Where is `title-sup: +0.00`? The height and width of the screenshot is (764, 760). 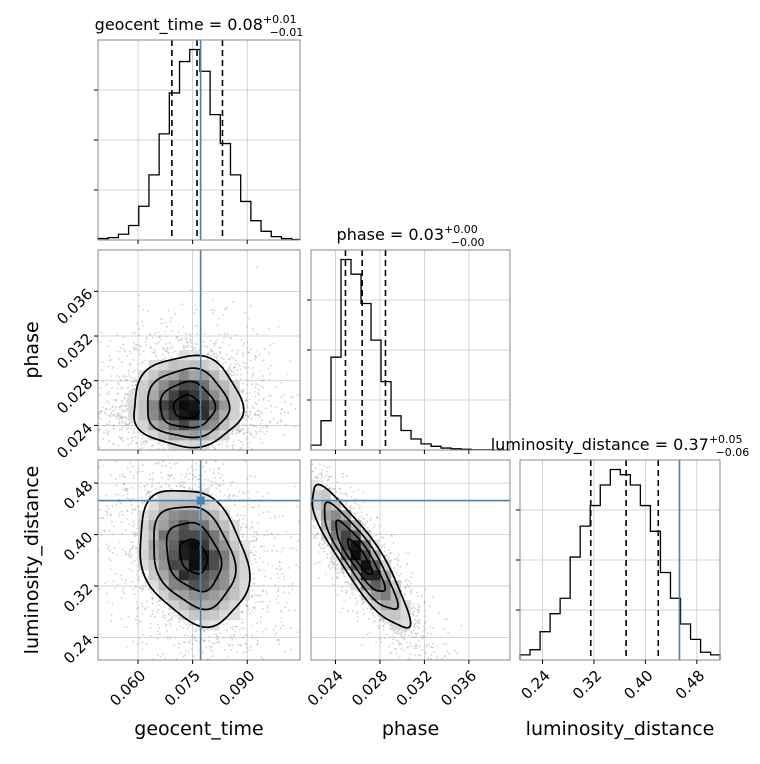 title-sup: +0.00 is located at coordinates (461, 229).